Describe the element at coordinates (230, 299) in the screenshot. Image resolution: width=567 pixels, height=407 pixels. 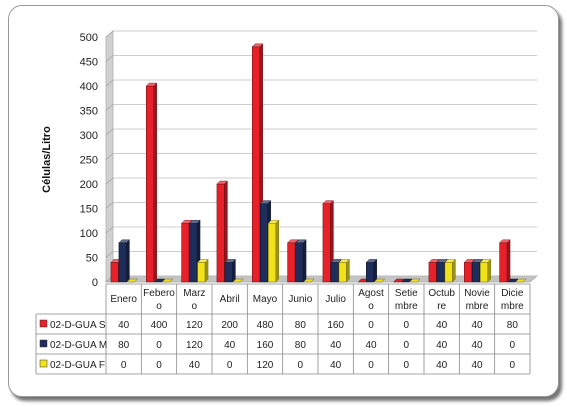
I see `category-label: Abril` at that location.